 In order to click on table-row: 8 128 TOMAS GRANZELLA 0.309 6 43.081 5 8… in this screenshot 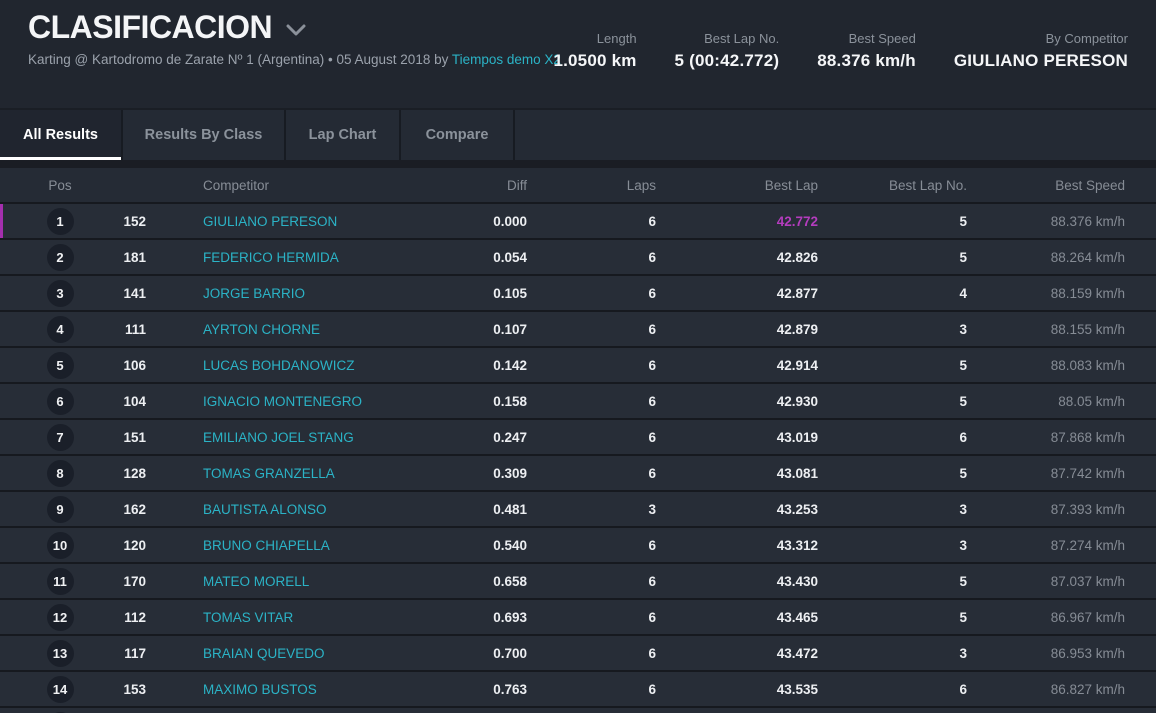, I will do `click(578, 474)`.